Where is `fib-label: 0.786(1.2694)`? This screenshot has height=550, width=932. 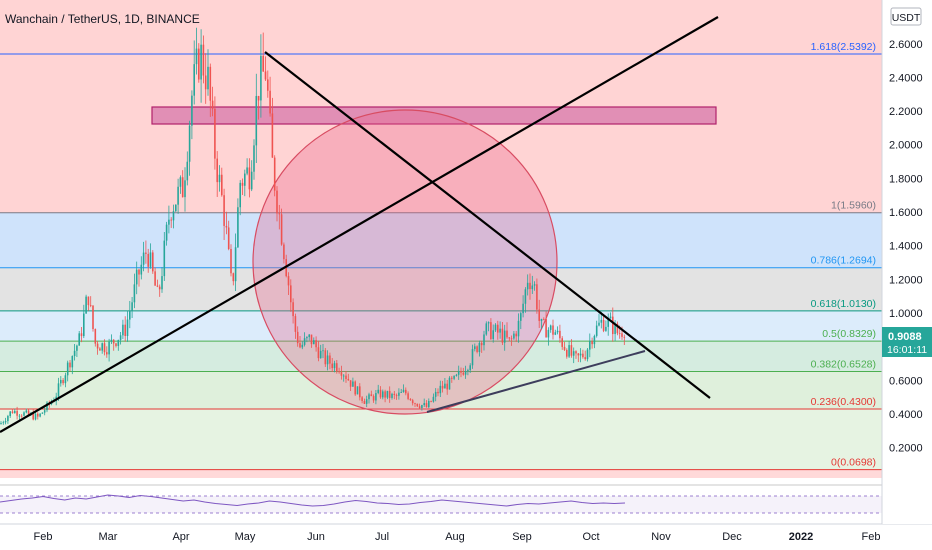
fib-label: 0.786(1.2694) is located at coordinates (843, 261).